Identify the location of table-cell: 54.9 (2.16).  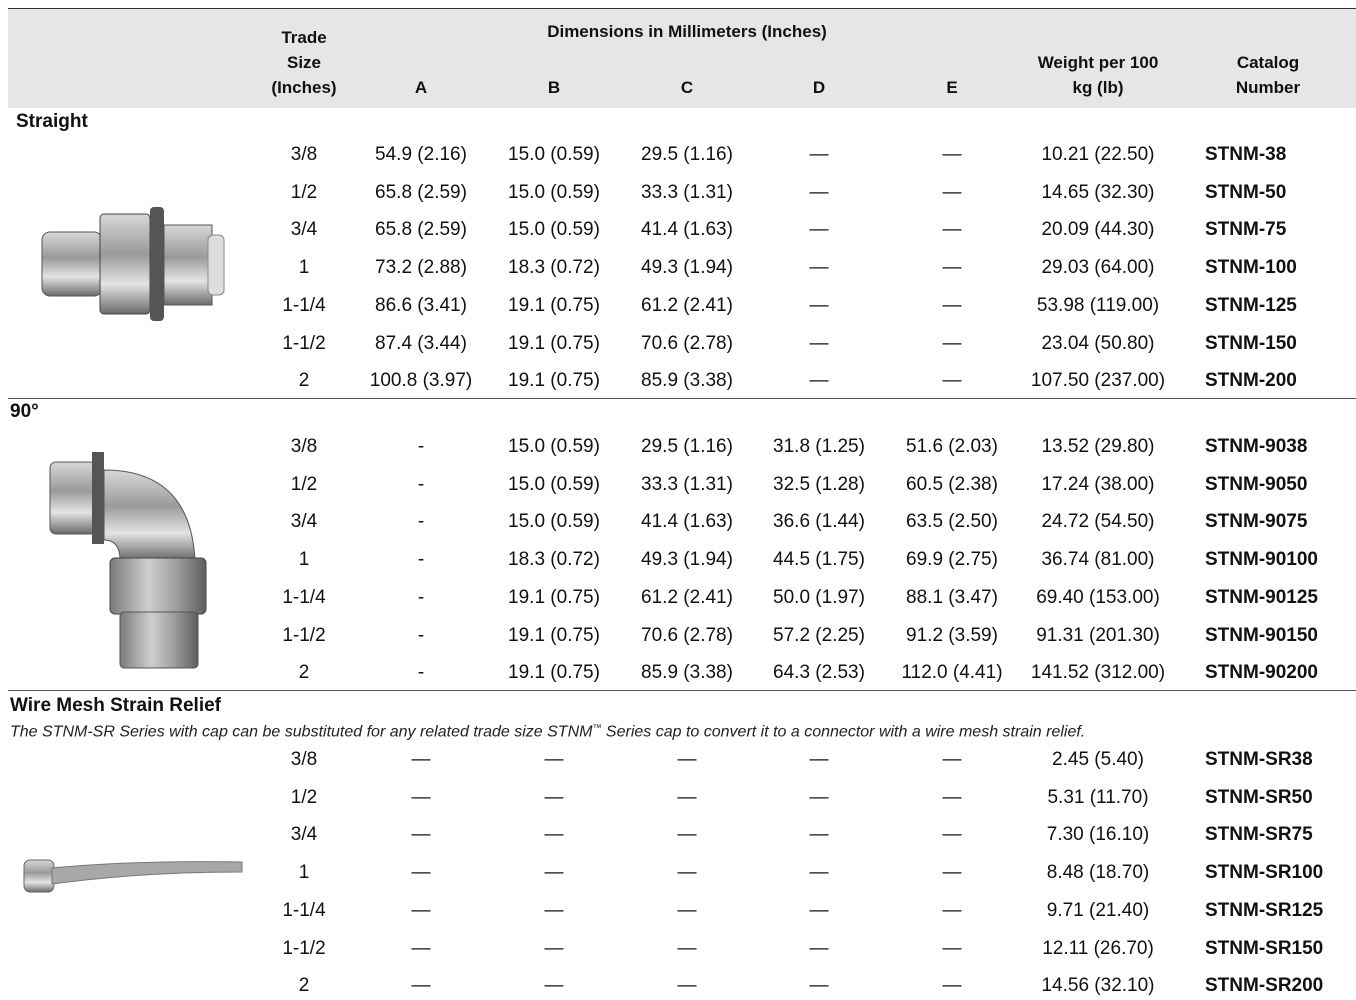
(421, 154).